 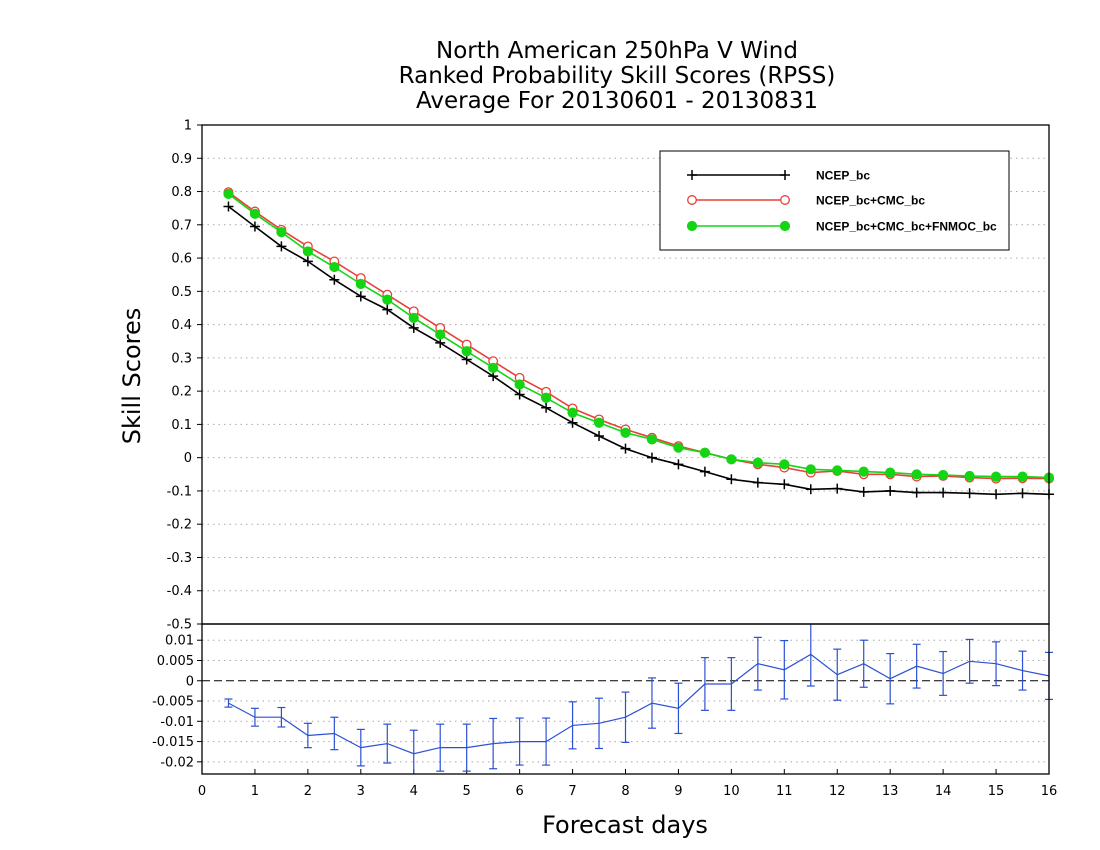 I want to click on upper-y-tick-label: -0.4, so click(x=179, y=591).